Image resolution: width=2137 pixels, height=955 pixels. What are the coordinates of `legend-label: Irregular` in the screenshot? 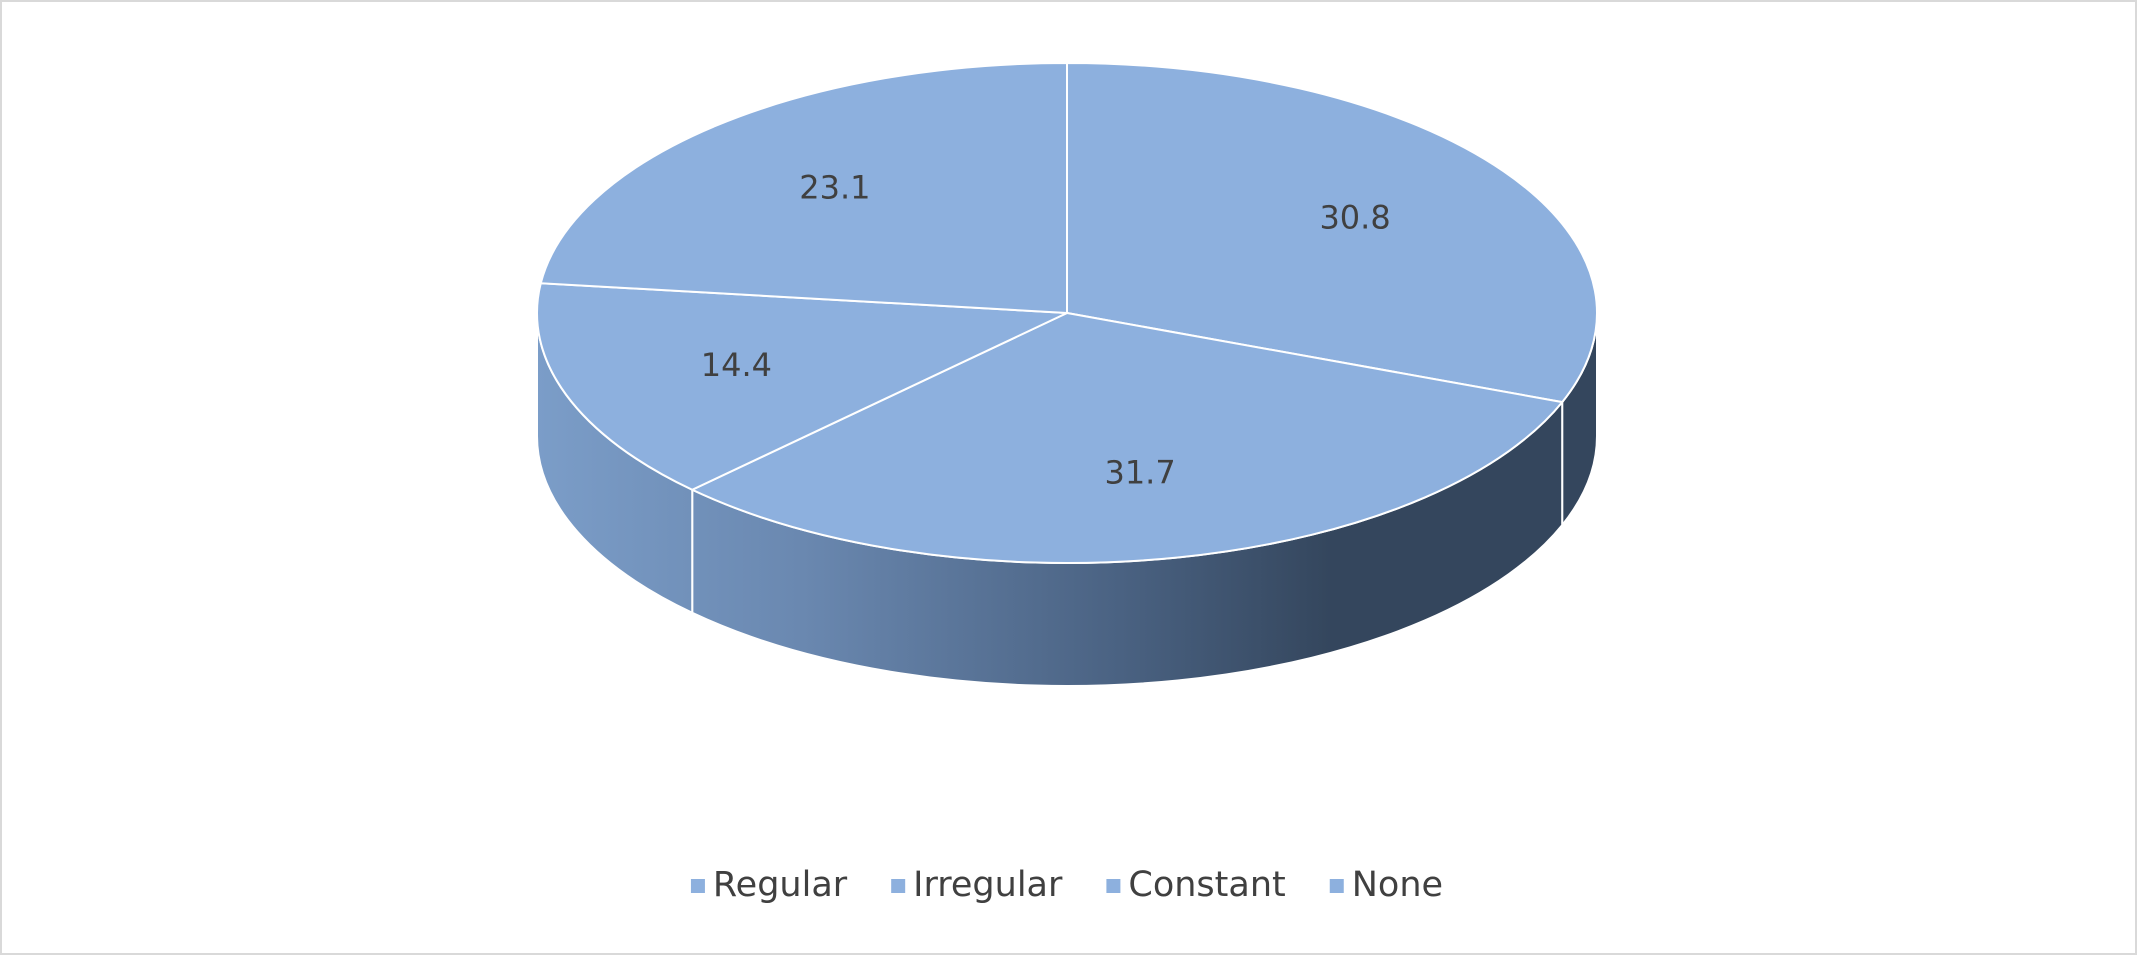 It's located at (988, 885).